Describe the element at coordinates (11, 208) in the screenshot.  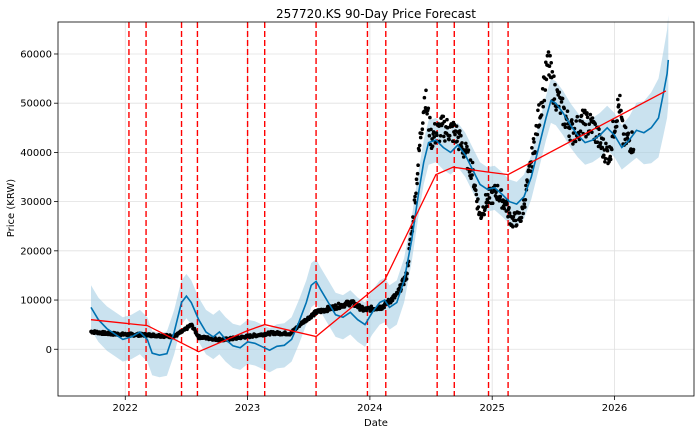
I see `y-axis-label: Price (KRW)` at that location.